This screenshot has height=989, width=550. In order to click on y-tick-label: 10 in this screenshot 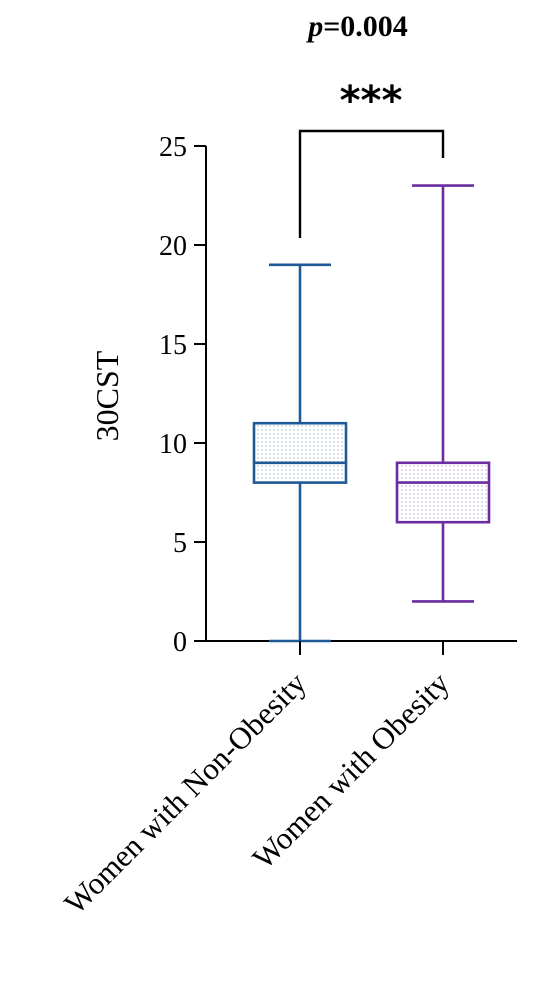, I will do `click(173, 444)`.